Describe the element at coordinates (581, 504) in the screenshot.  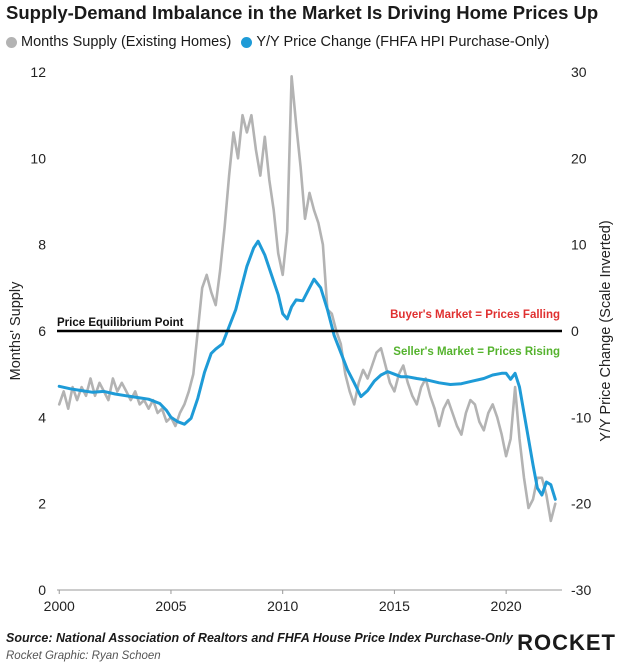
I see `y-right-tick-label: -20` at that location.